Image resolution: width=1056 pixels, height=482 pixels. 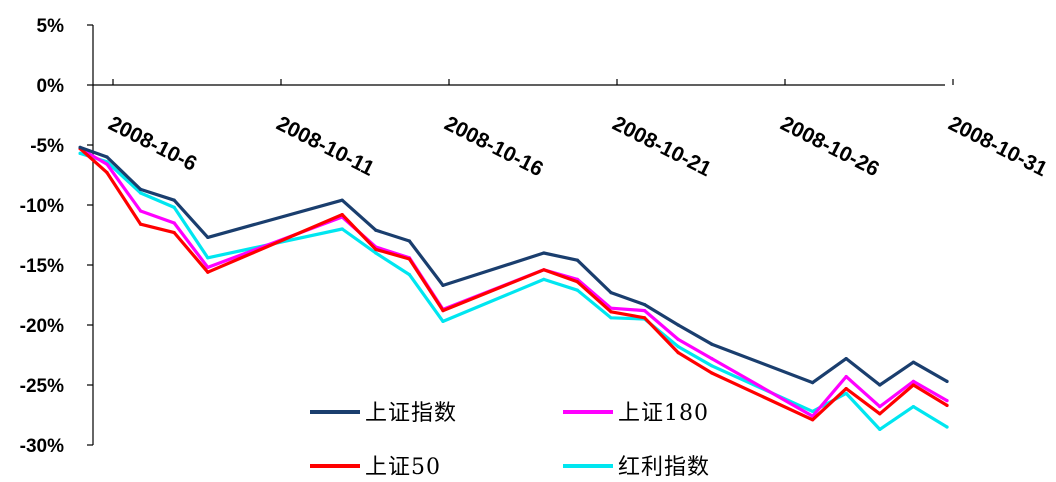 What do you see at coordinates (42, 326) in the screenshot?
I see `y-tick-label: -20%` at bounding box center [42, 326].